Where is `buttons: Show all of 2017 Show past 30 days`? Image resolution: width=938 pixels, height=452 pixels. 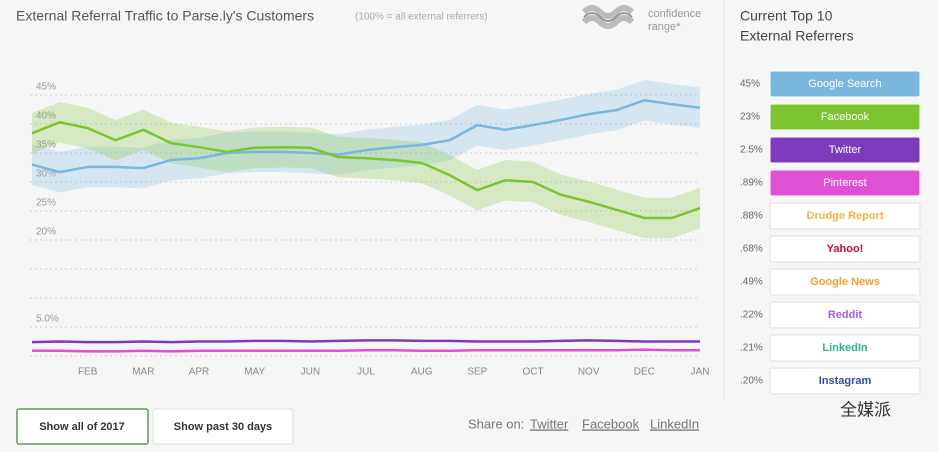 buttons: Show all of 2017 Show past 30 days is located at coordinates (155, 426).